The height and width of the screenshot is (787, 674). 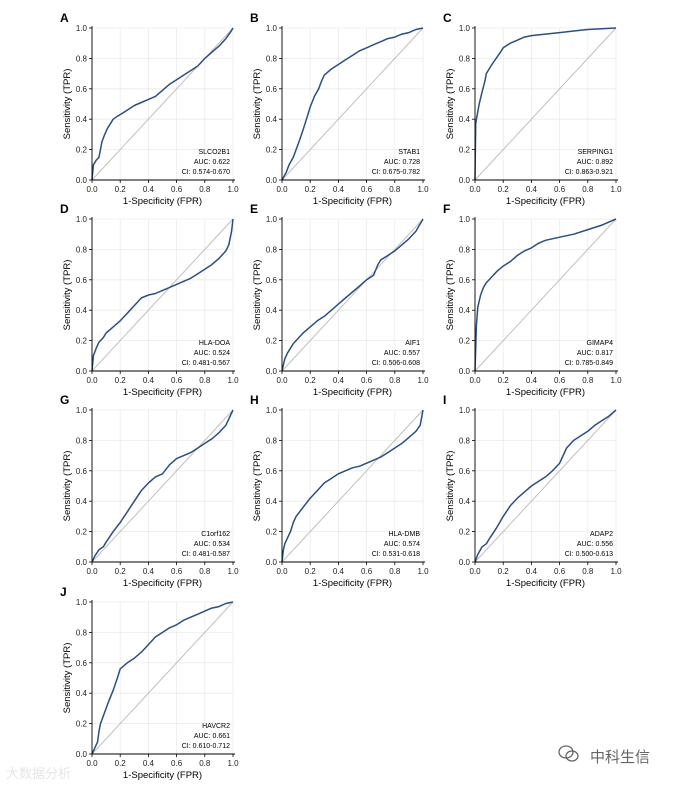 What do you see at coordinates (446, 209) in the screenshot?
I see `panel-letter: F` at bounding box center [446, 209].